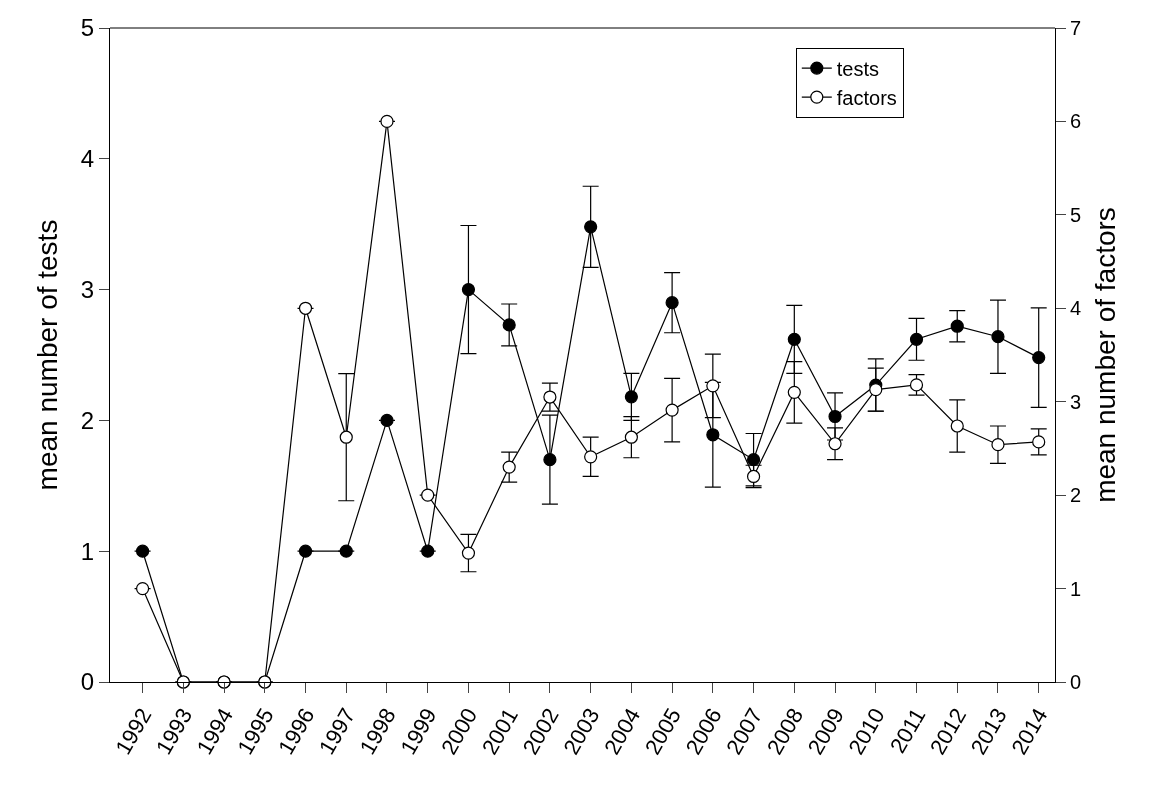  I want to click on y2-axis-title: mean number of factors, so click(1106, 355).